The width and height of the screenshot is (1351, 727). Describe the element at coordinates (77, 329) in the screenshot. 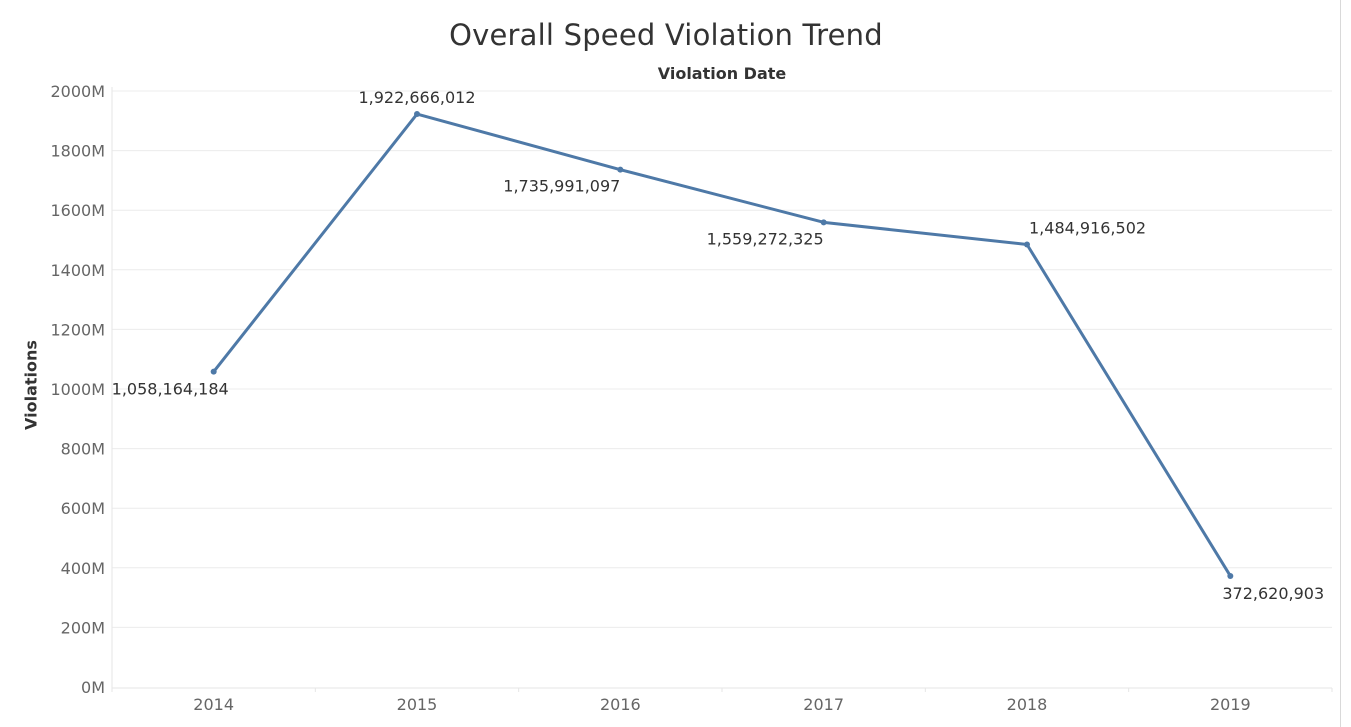

I see `y-tick-label: 1200M` at that location.